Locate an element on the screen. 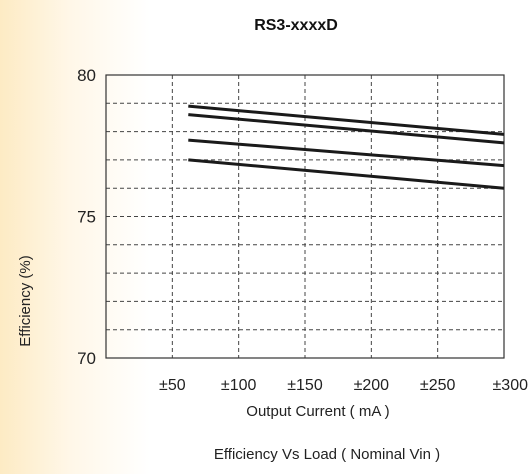 This screenshot has height=474, width=530. y-tick-labels: 80 75 70 is located at coordinates (86, 217).